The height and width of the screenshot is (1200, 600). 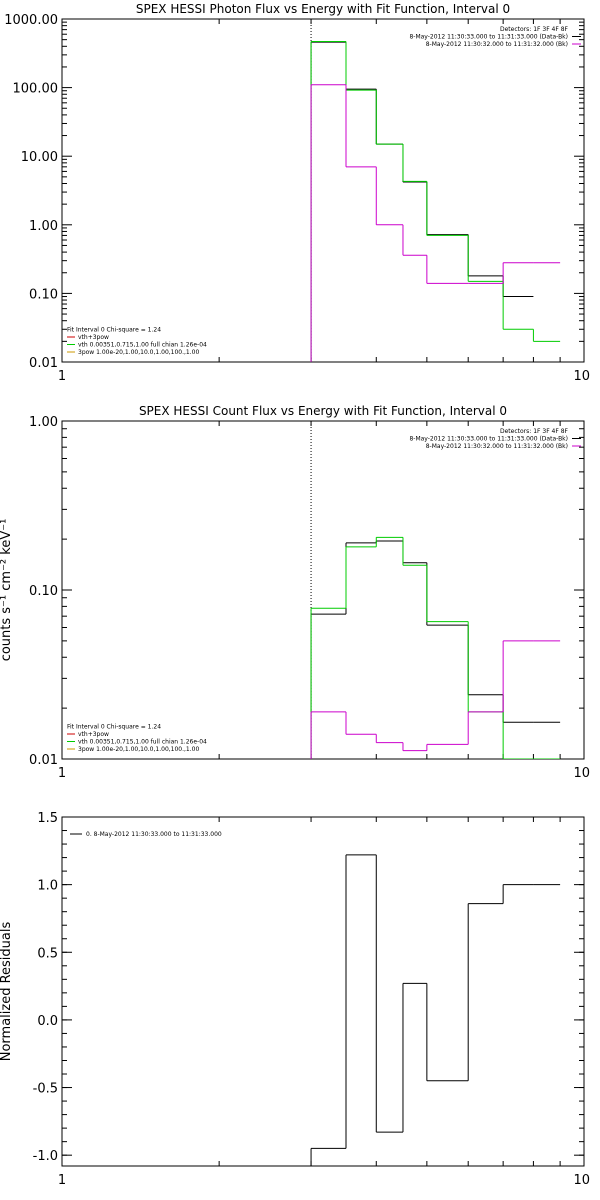 I want to click on photon-series-group, so click(x=435, y=201).